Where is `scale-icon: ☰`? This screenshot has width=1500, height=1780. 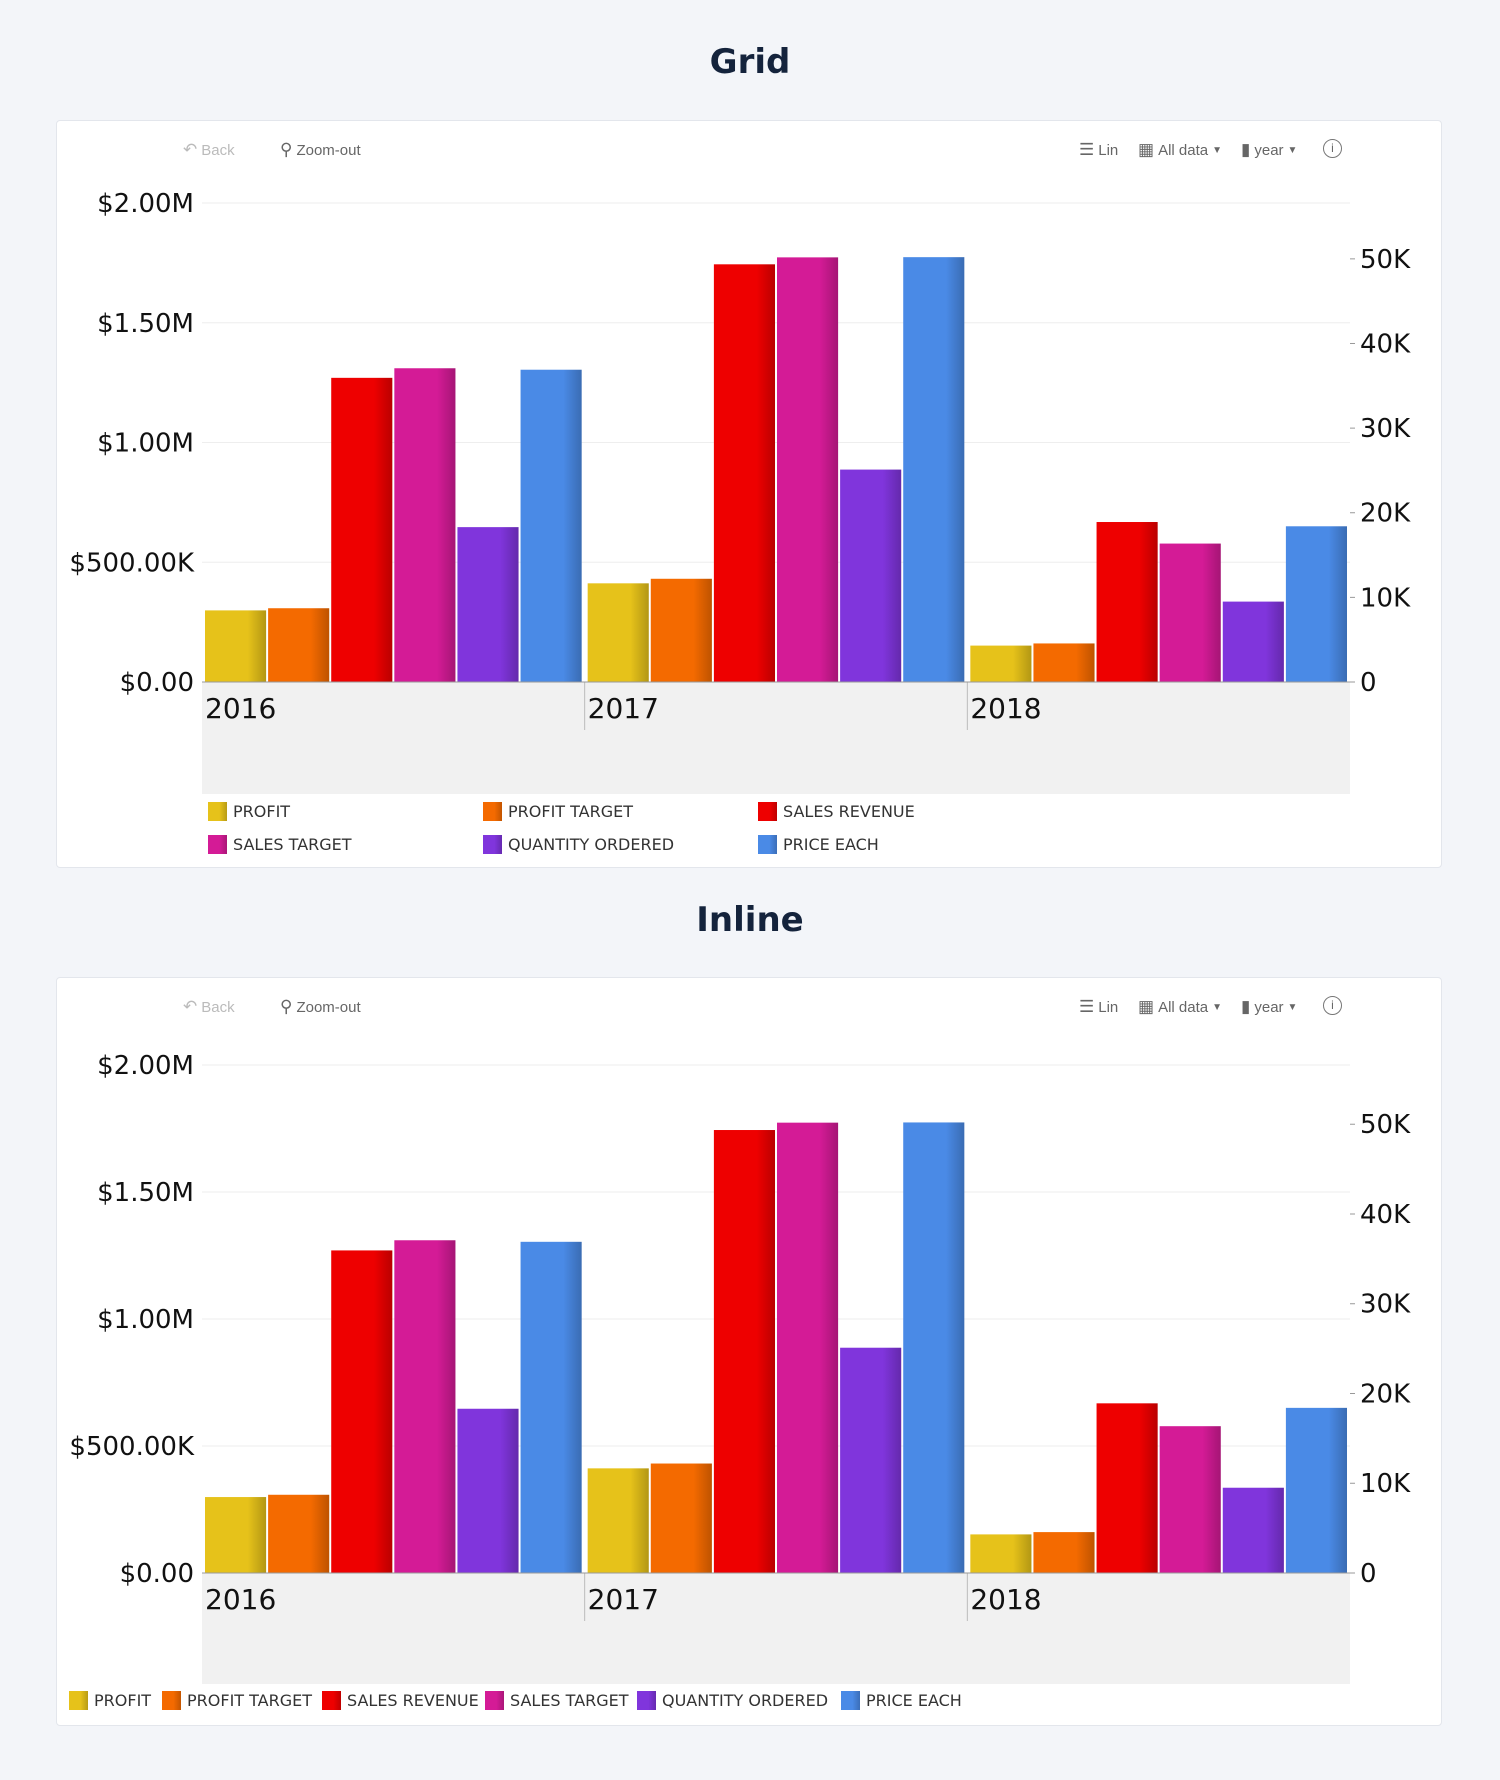 scale-icon: ☰ is located at coordinates (1087, 1006).